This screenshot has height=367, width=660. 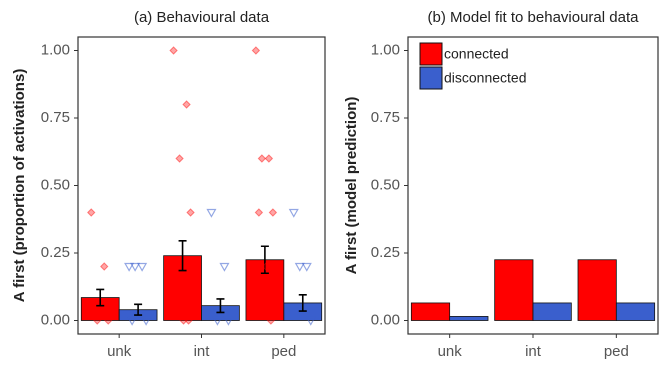 I want to click on legend-label: disconnected, so click(x=485, y=78).